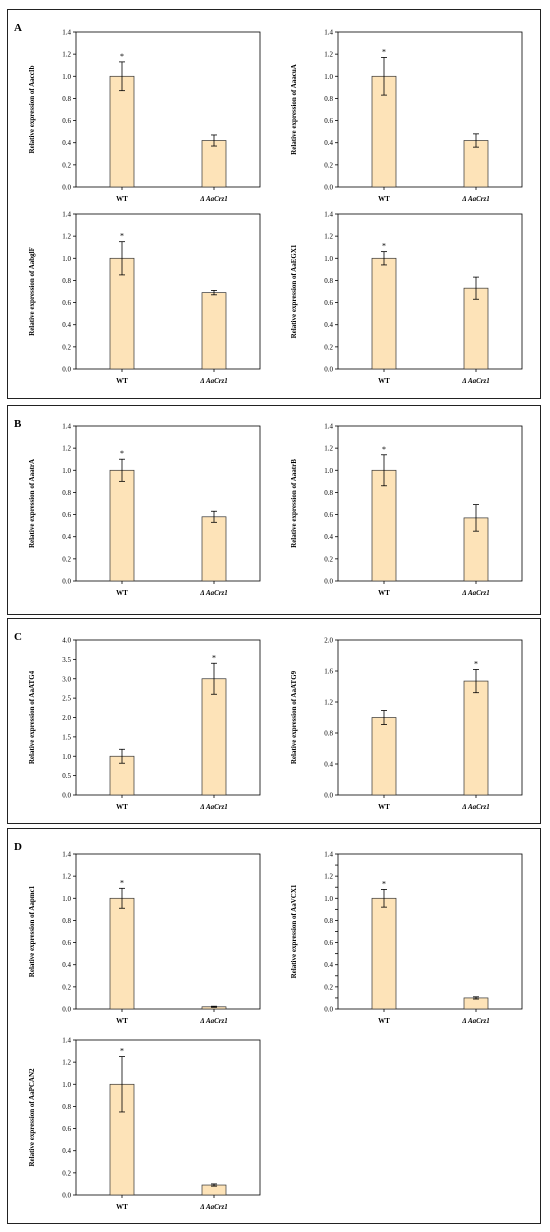  What do you see at coordinates (66, 699) in the screenshot?
I see `y-tick-label: 2.5` at bounding box center [66, 699].